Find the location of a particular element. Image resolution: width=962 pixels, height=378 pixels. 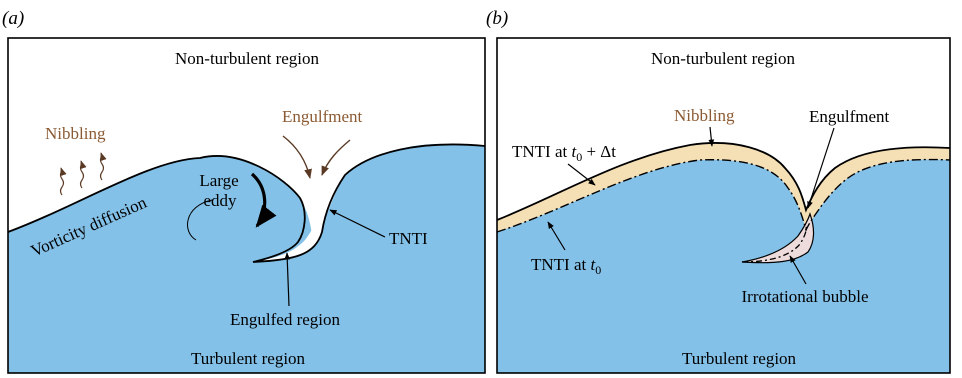

panel-b-tnti-later-label: TNTI at t0 + Δt is located at coordinates (564, 153).